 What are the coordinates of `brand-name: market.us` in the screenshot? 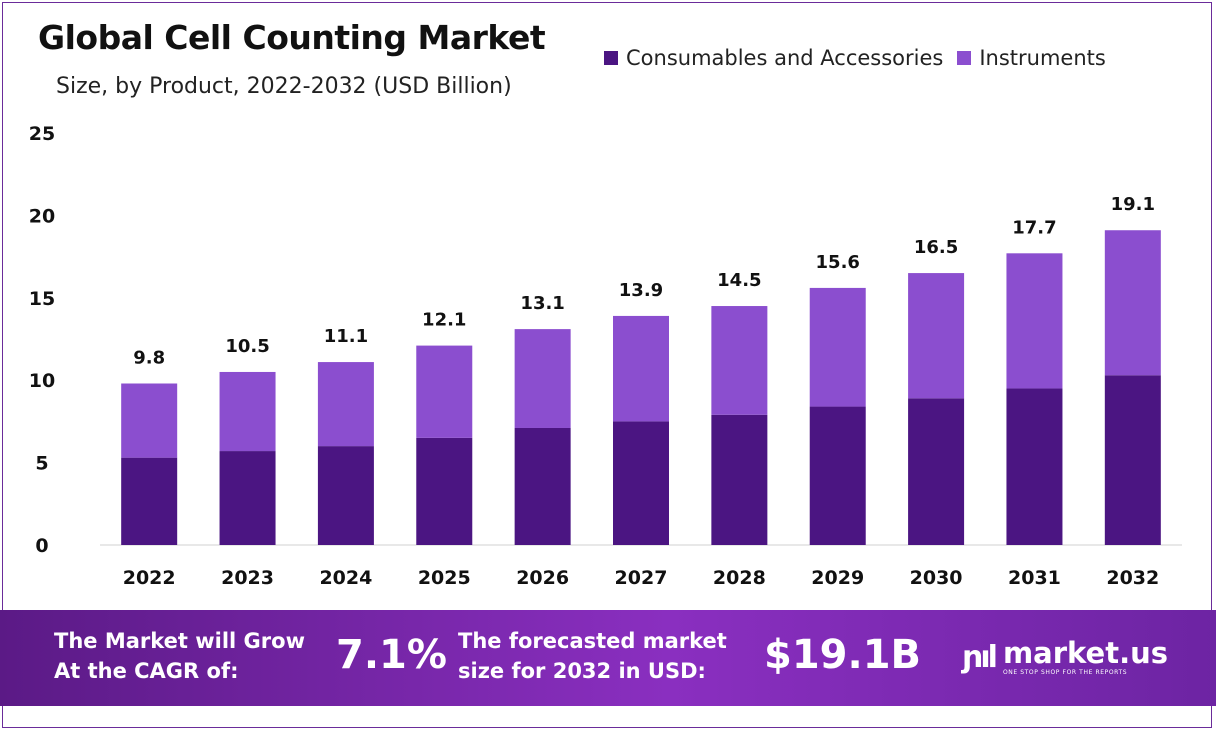 It's located at (1085, 653).